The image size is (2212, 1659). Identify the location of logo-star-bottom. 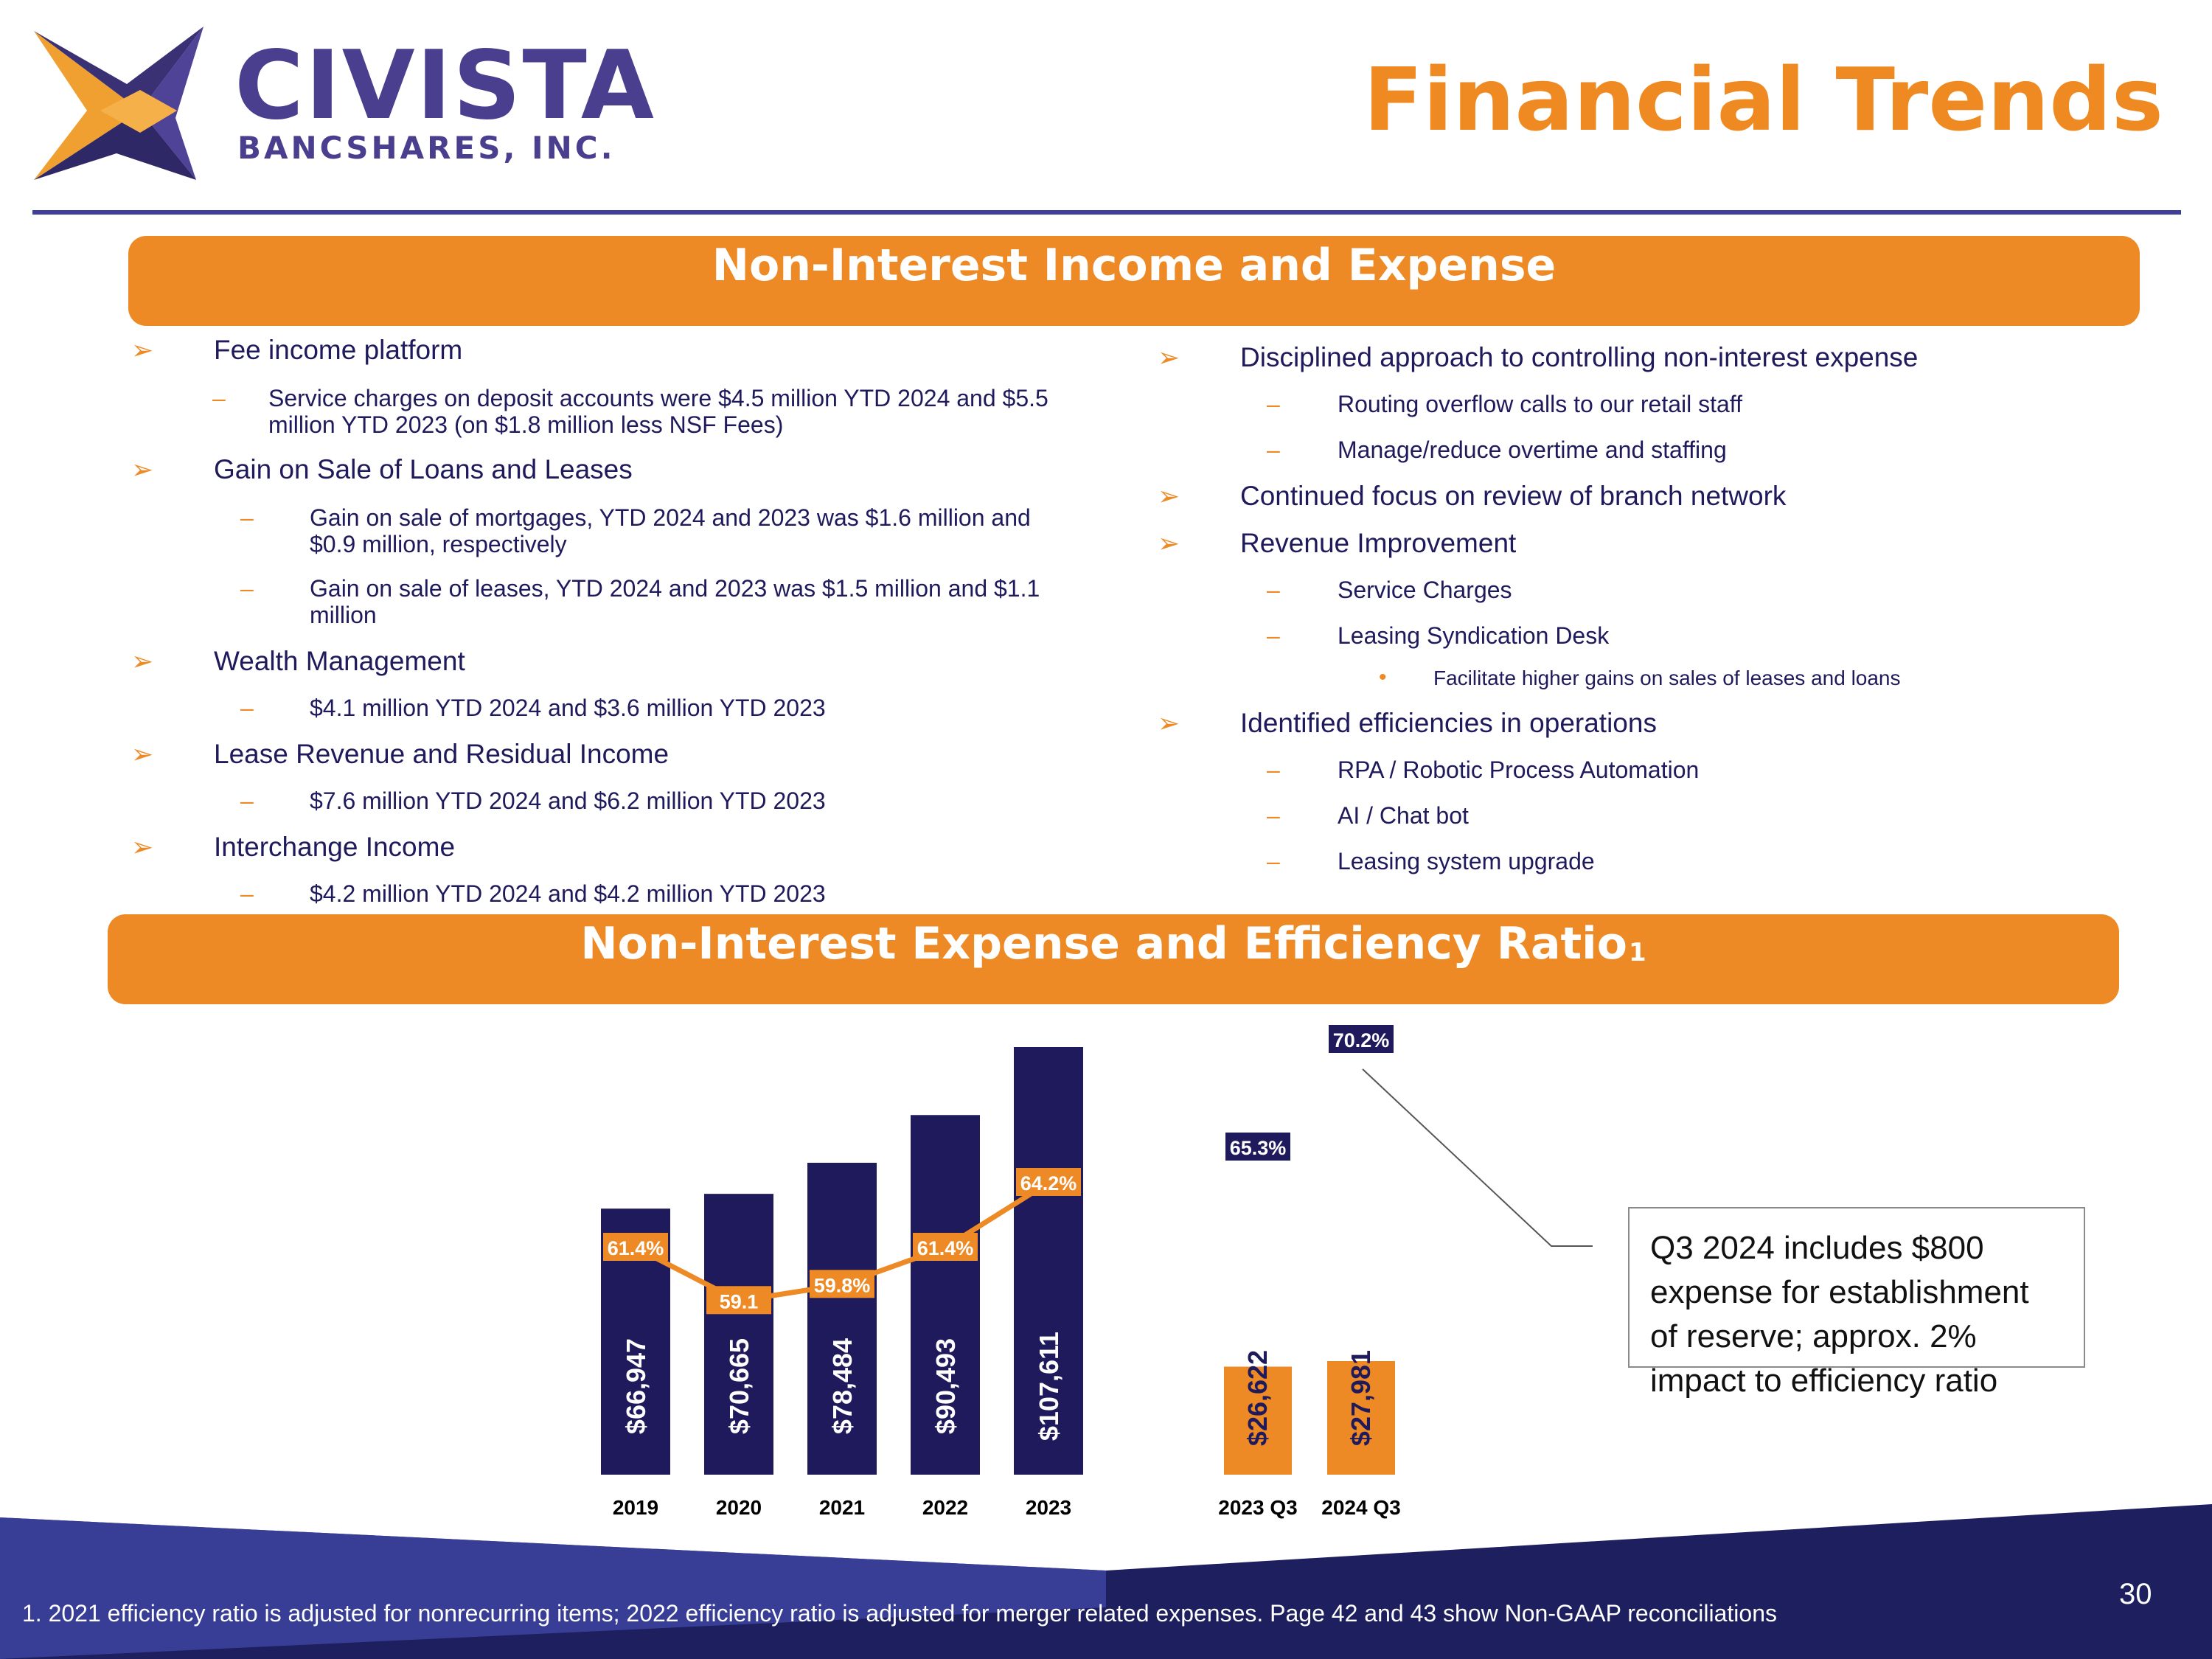
(115, 145).